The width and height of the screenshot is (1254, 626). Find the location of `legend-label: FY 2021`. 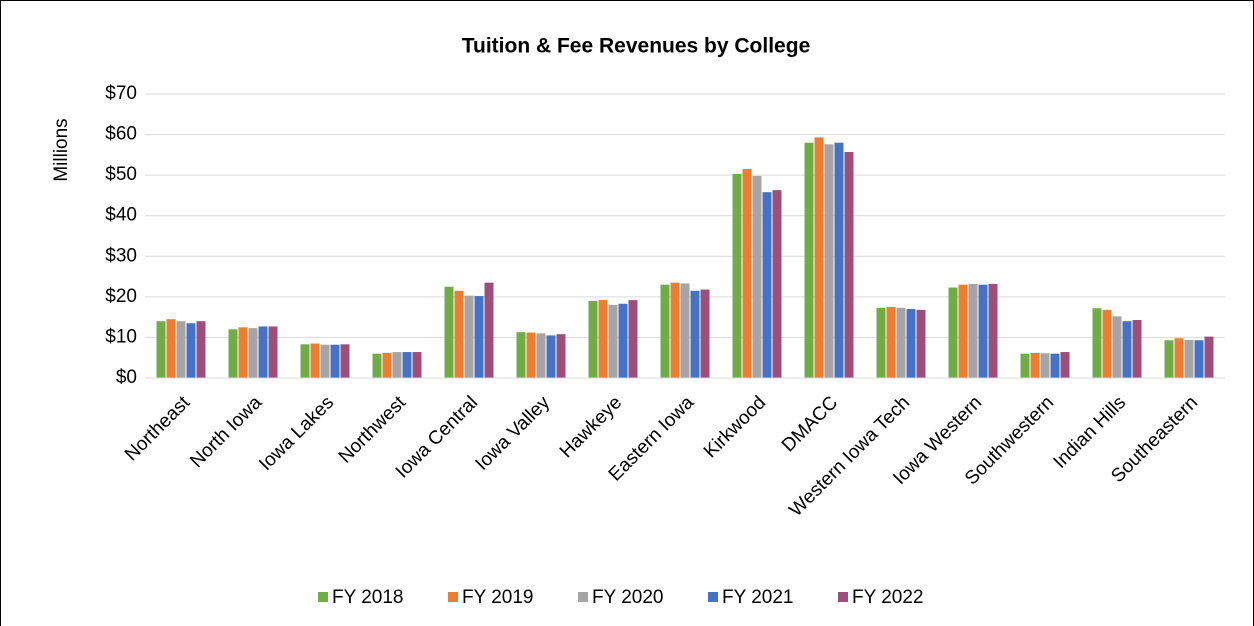

legend-label: FY 2021 is located at coordinates (757, 597).